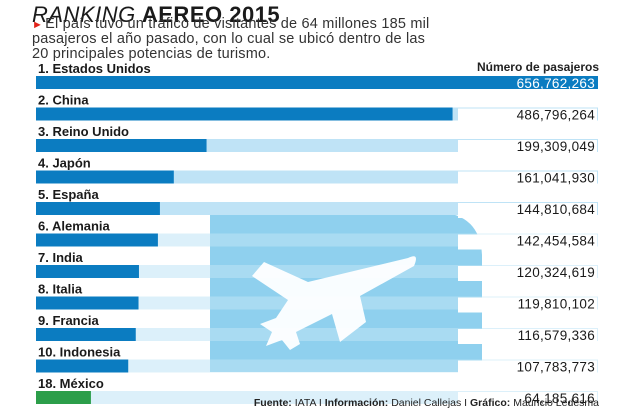 This screenshot has width=627, height=411. I want to click on category-label: 10. Indonesia, so click(79, 352).